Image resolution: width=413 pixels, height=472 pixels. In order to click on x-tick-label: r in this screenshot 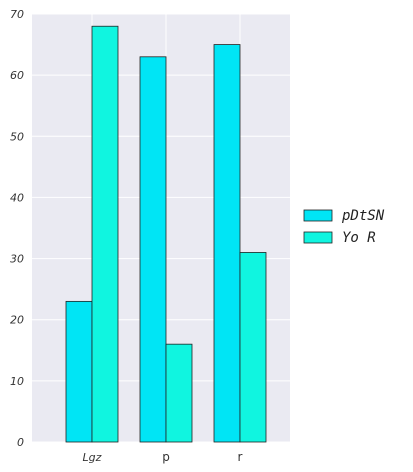, I will do `click(240, 457)`.